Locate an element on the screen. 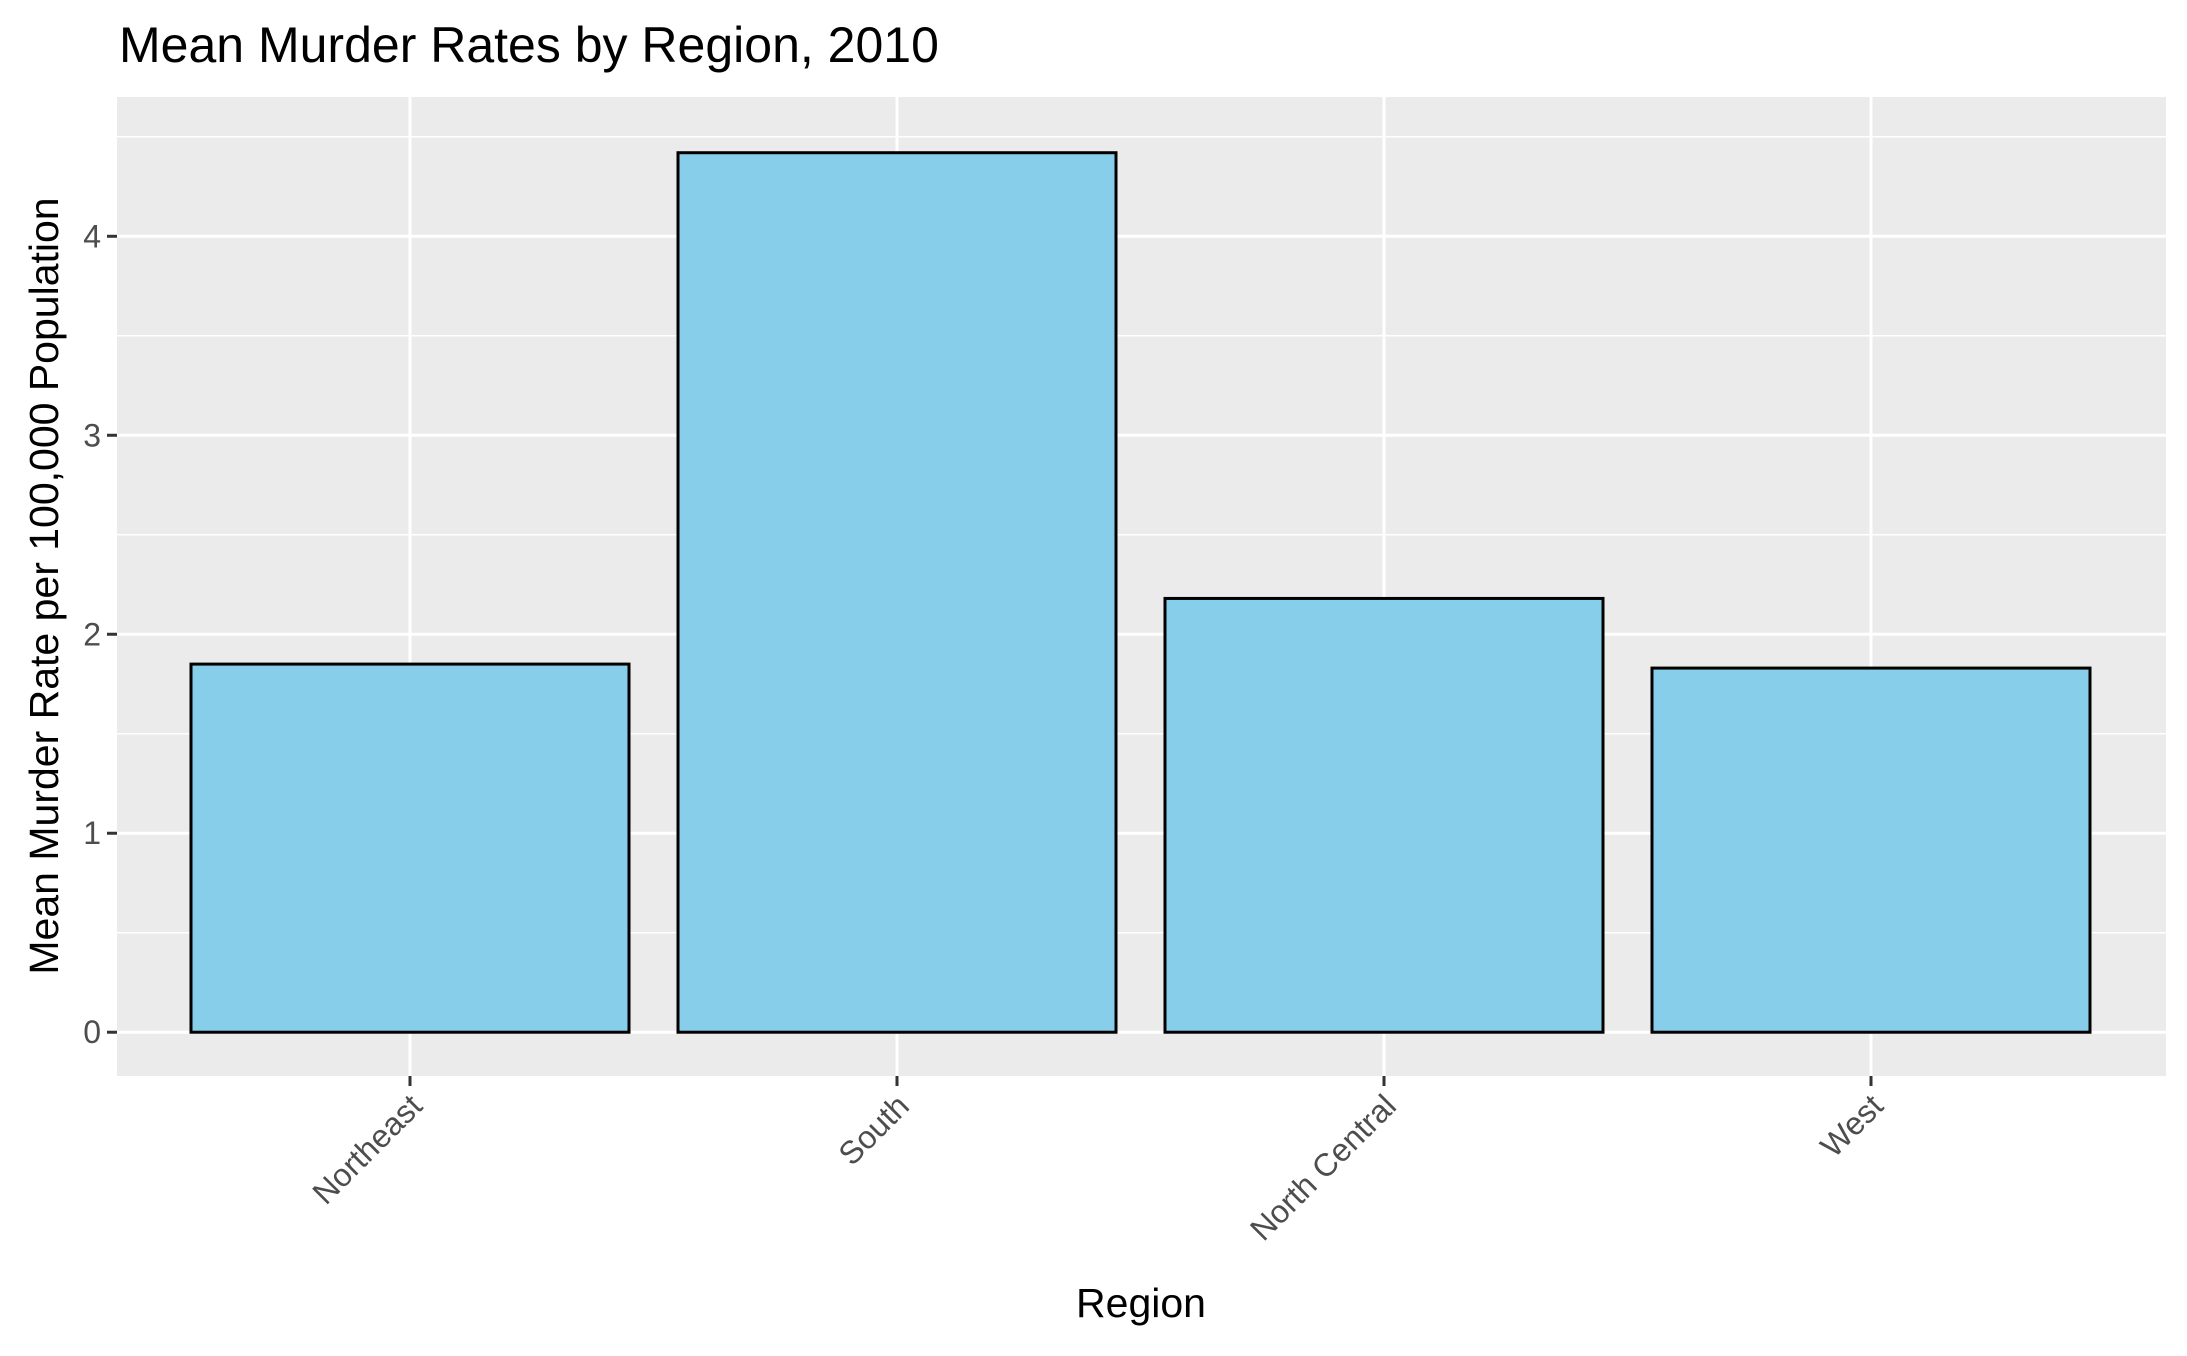 The image size is (2187, 1356). y-tick-label: 3 is located at coordinates (92, 435).